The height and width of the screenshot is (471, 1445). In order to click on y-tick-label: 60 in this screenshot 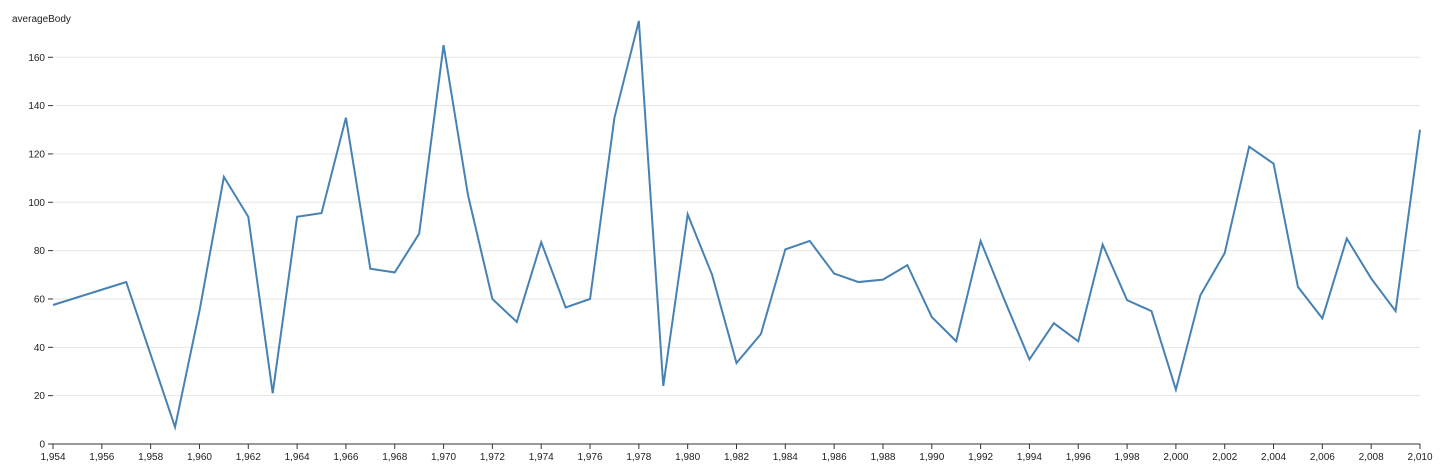, I will do `click(40, 299)`.